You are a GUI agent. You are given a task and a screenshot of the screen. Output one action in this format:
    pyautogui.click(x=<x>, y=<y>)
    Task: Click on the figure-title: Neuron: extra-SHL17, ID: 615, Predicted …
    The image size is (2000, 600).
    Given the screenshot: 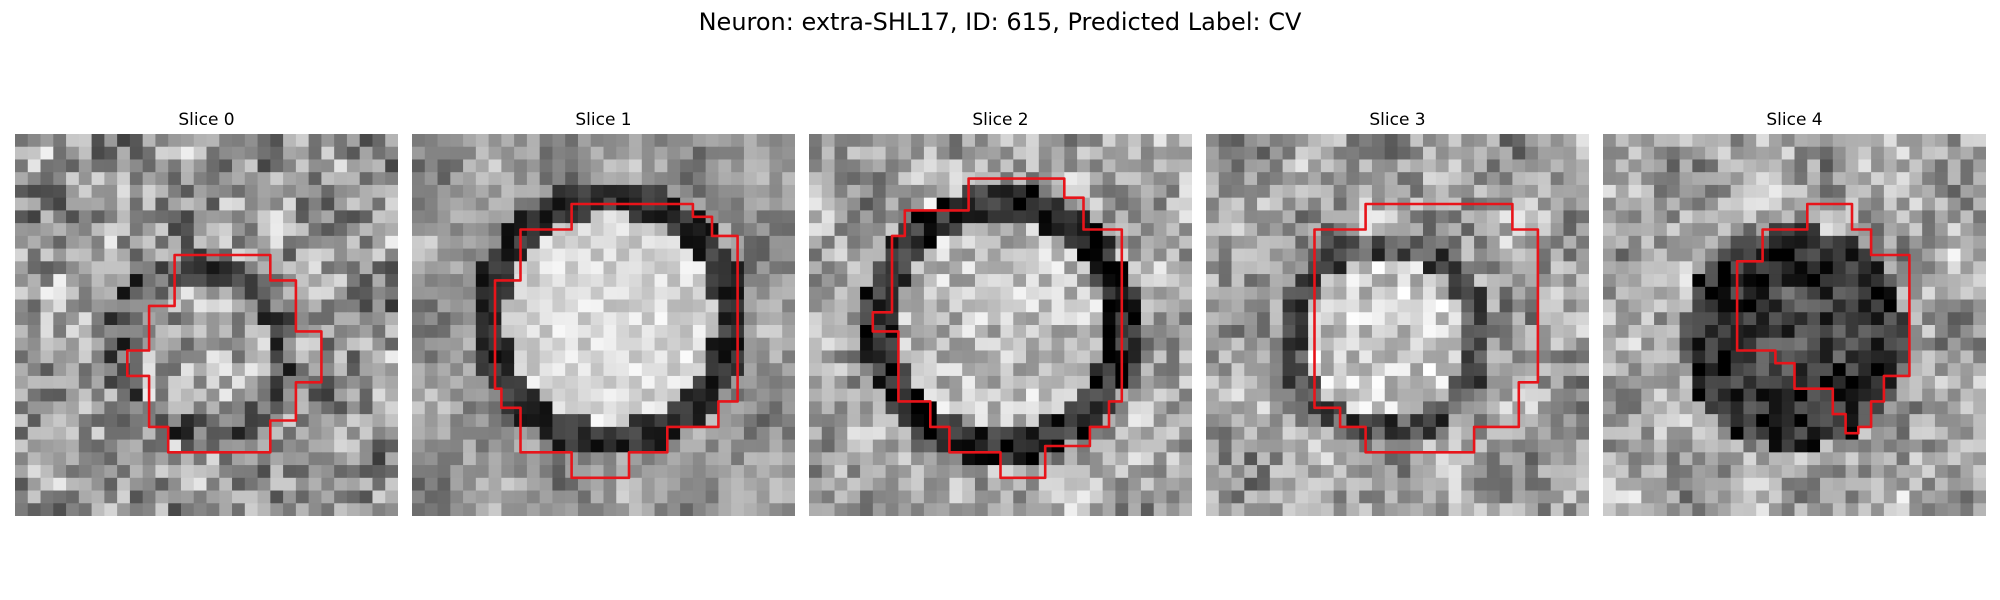 What is the action you would take?
    pyautogui.click(x=1000, y=22)
    